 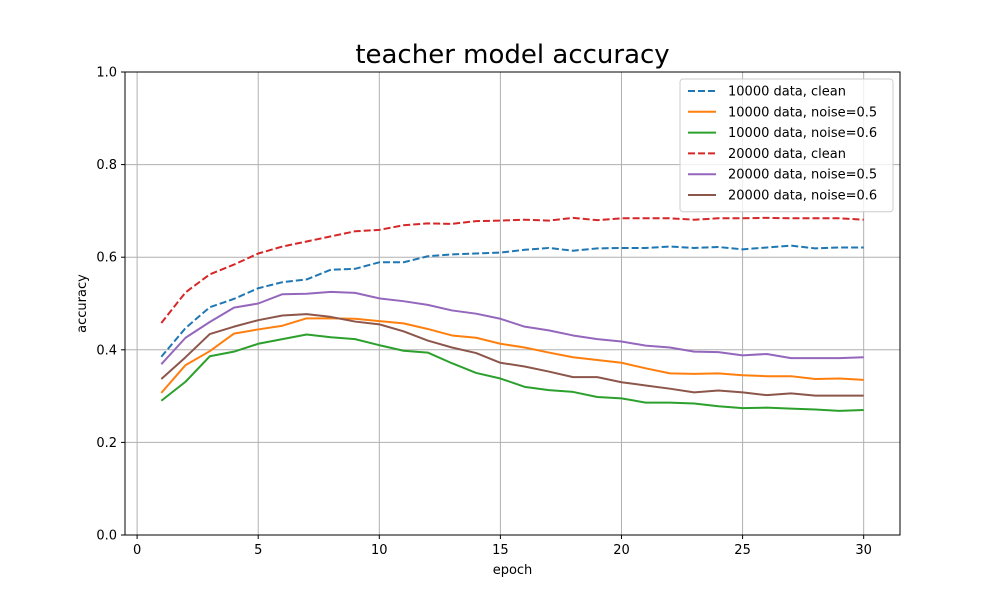 What do you see at coordinates (137, 550) in the screenshot?
I see `x-tick-label: 0` at bounding box center [137, 550].